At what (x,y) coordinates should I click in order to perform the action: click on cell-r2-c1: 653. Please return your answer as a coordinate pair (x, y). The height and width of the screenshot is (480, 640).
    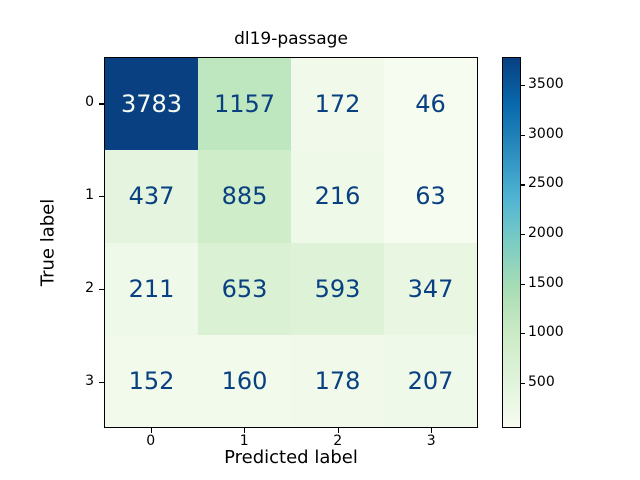
    Looking at the image, I should click on (244, 288).